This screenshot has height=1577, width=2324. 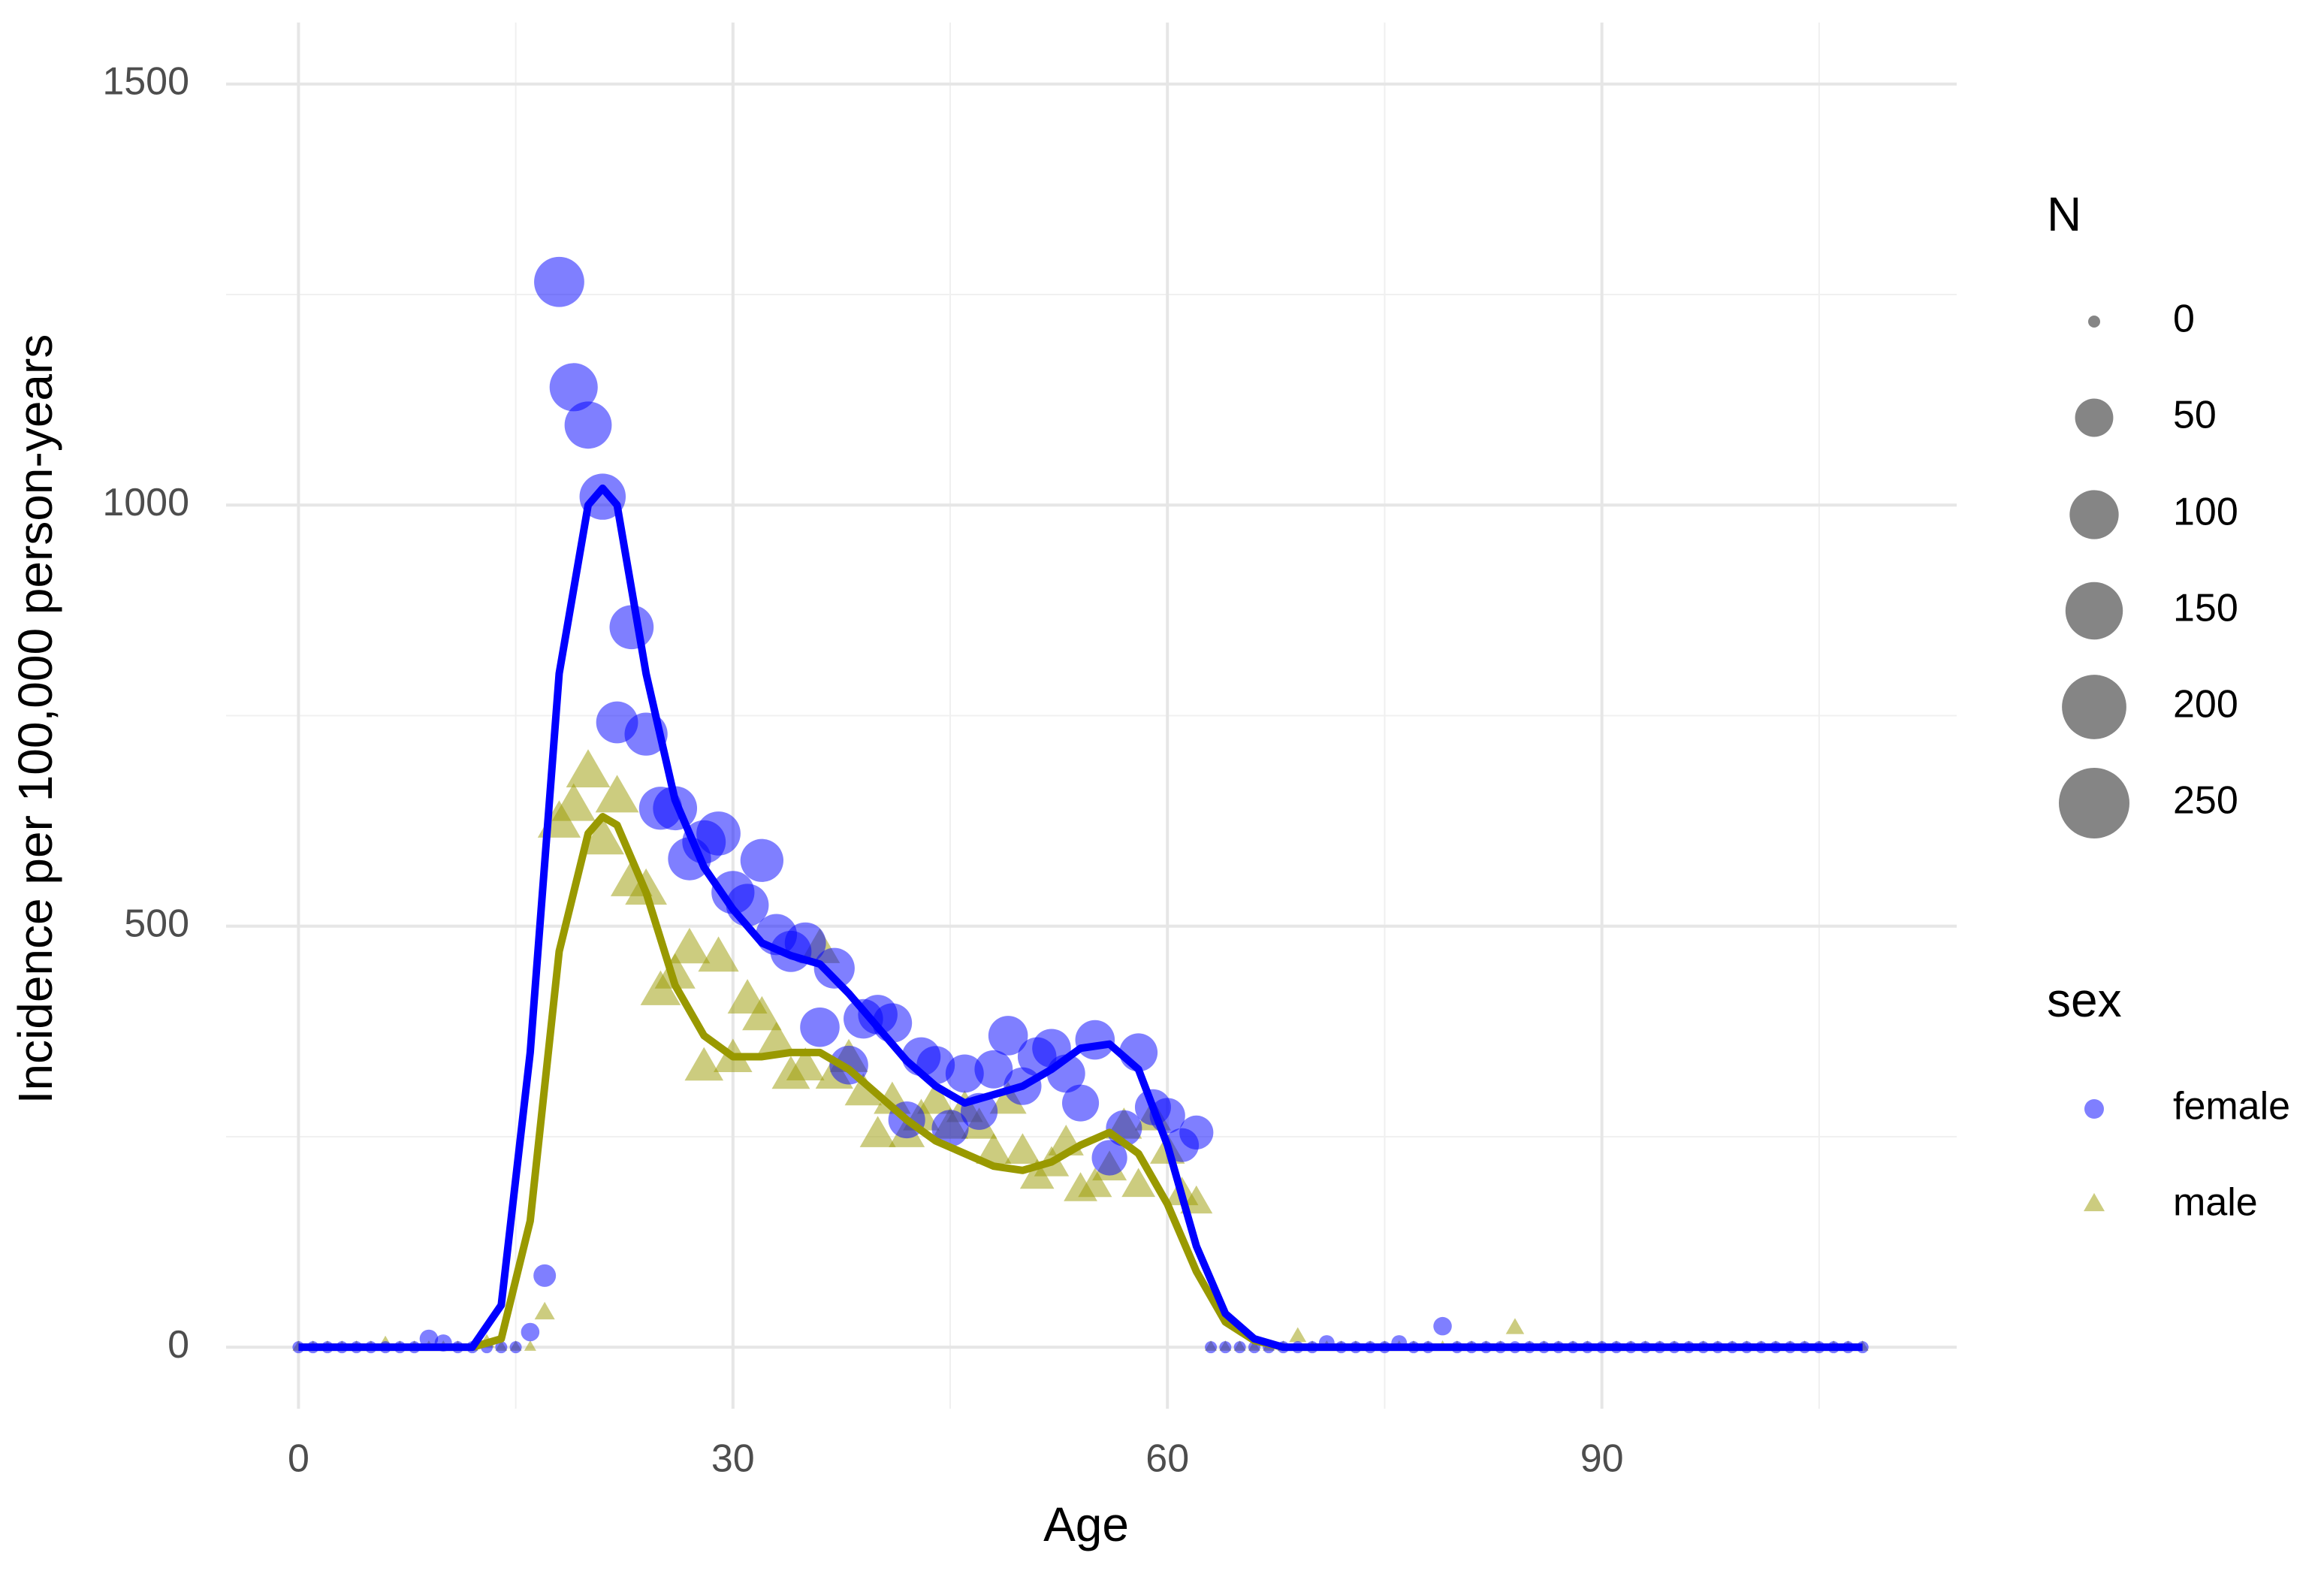 I want to click on size-legend-label: 0, so click(x=2184, y=319).